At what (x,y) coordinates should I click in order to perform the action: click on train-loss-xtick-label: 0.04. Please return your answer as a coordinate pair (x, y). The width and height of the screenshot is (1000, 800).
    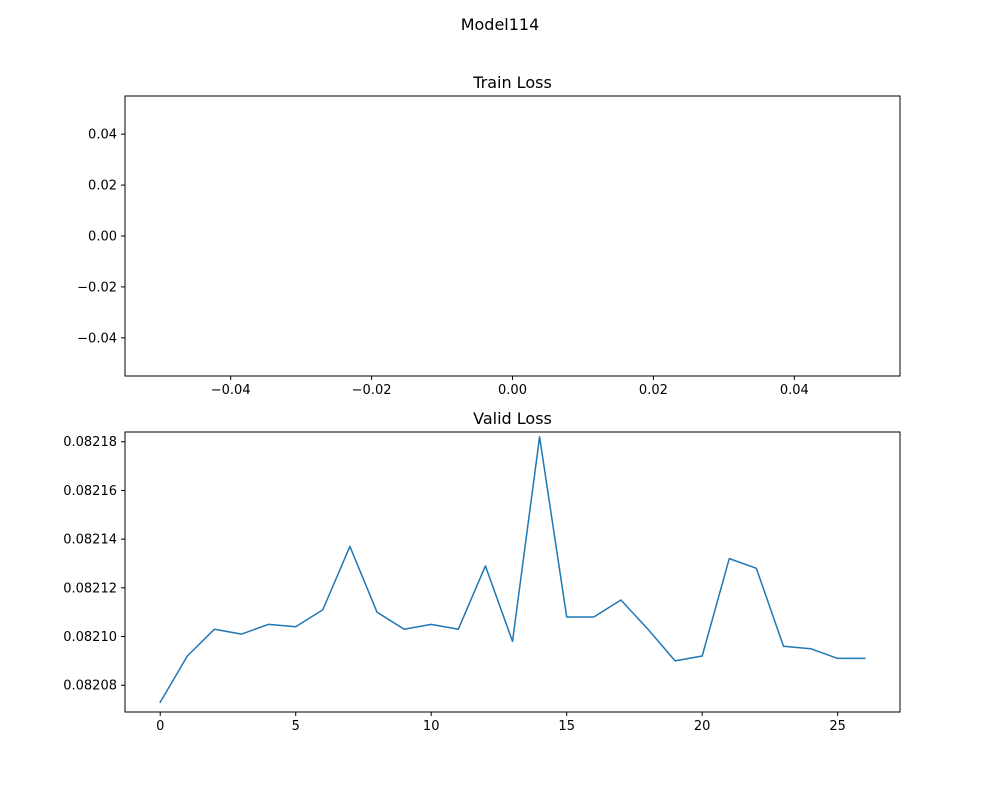
    Looking at the image, I should click on (794, 390).